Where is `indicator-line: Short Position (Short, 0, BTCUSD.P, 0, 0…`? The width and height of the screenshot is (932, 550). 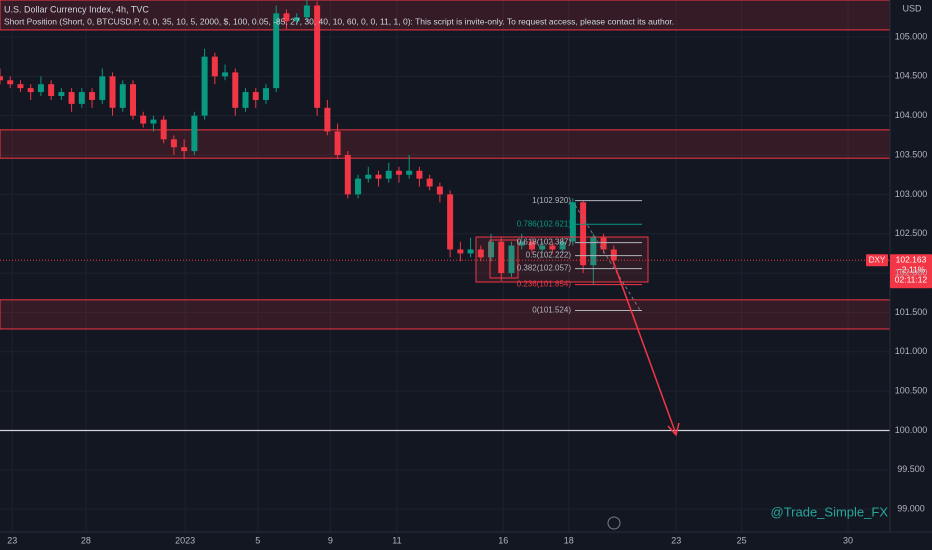 indicator-line: Short Position (Short, 0, BTCUSD.P, 0, 0… is located at coordinates (339, 21).